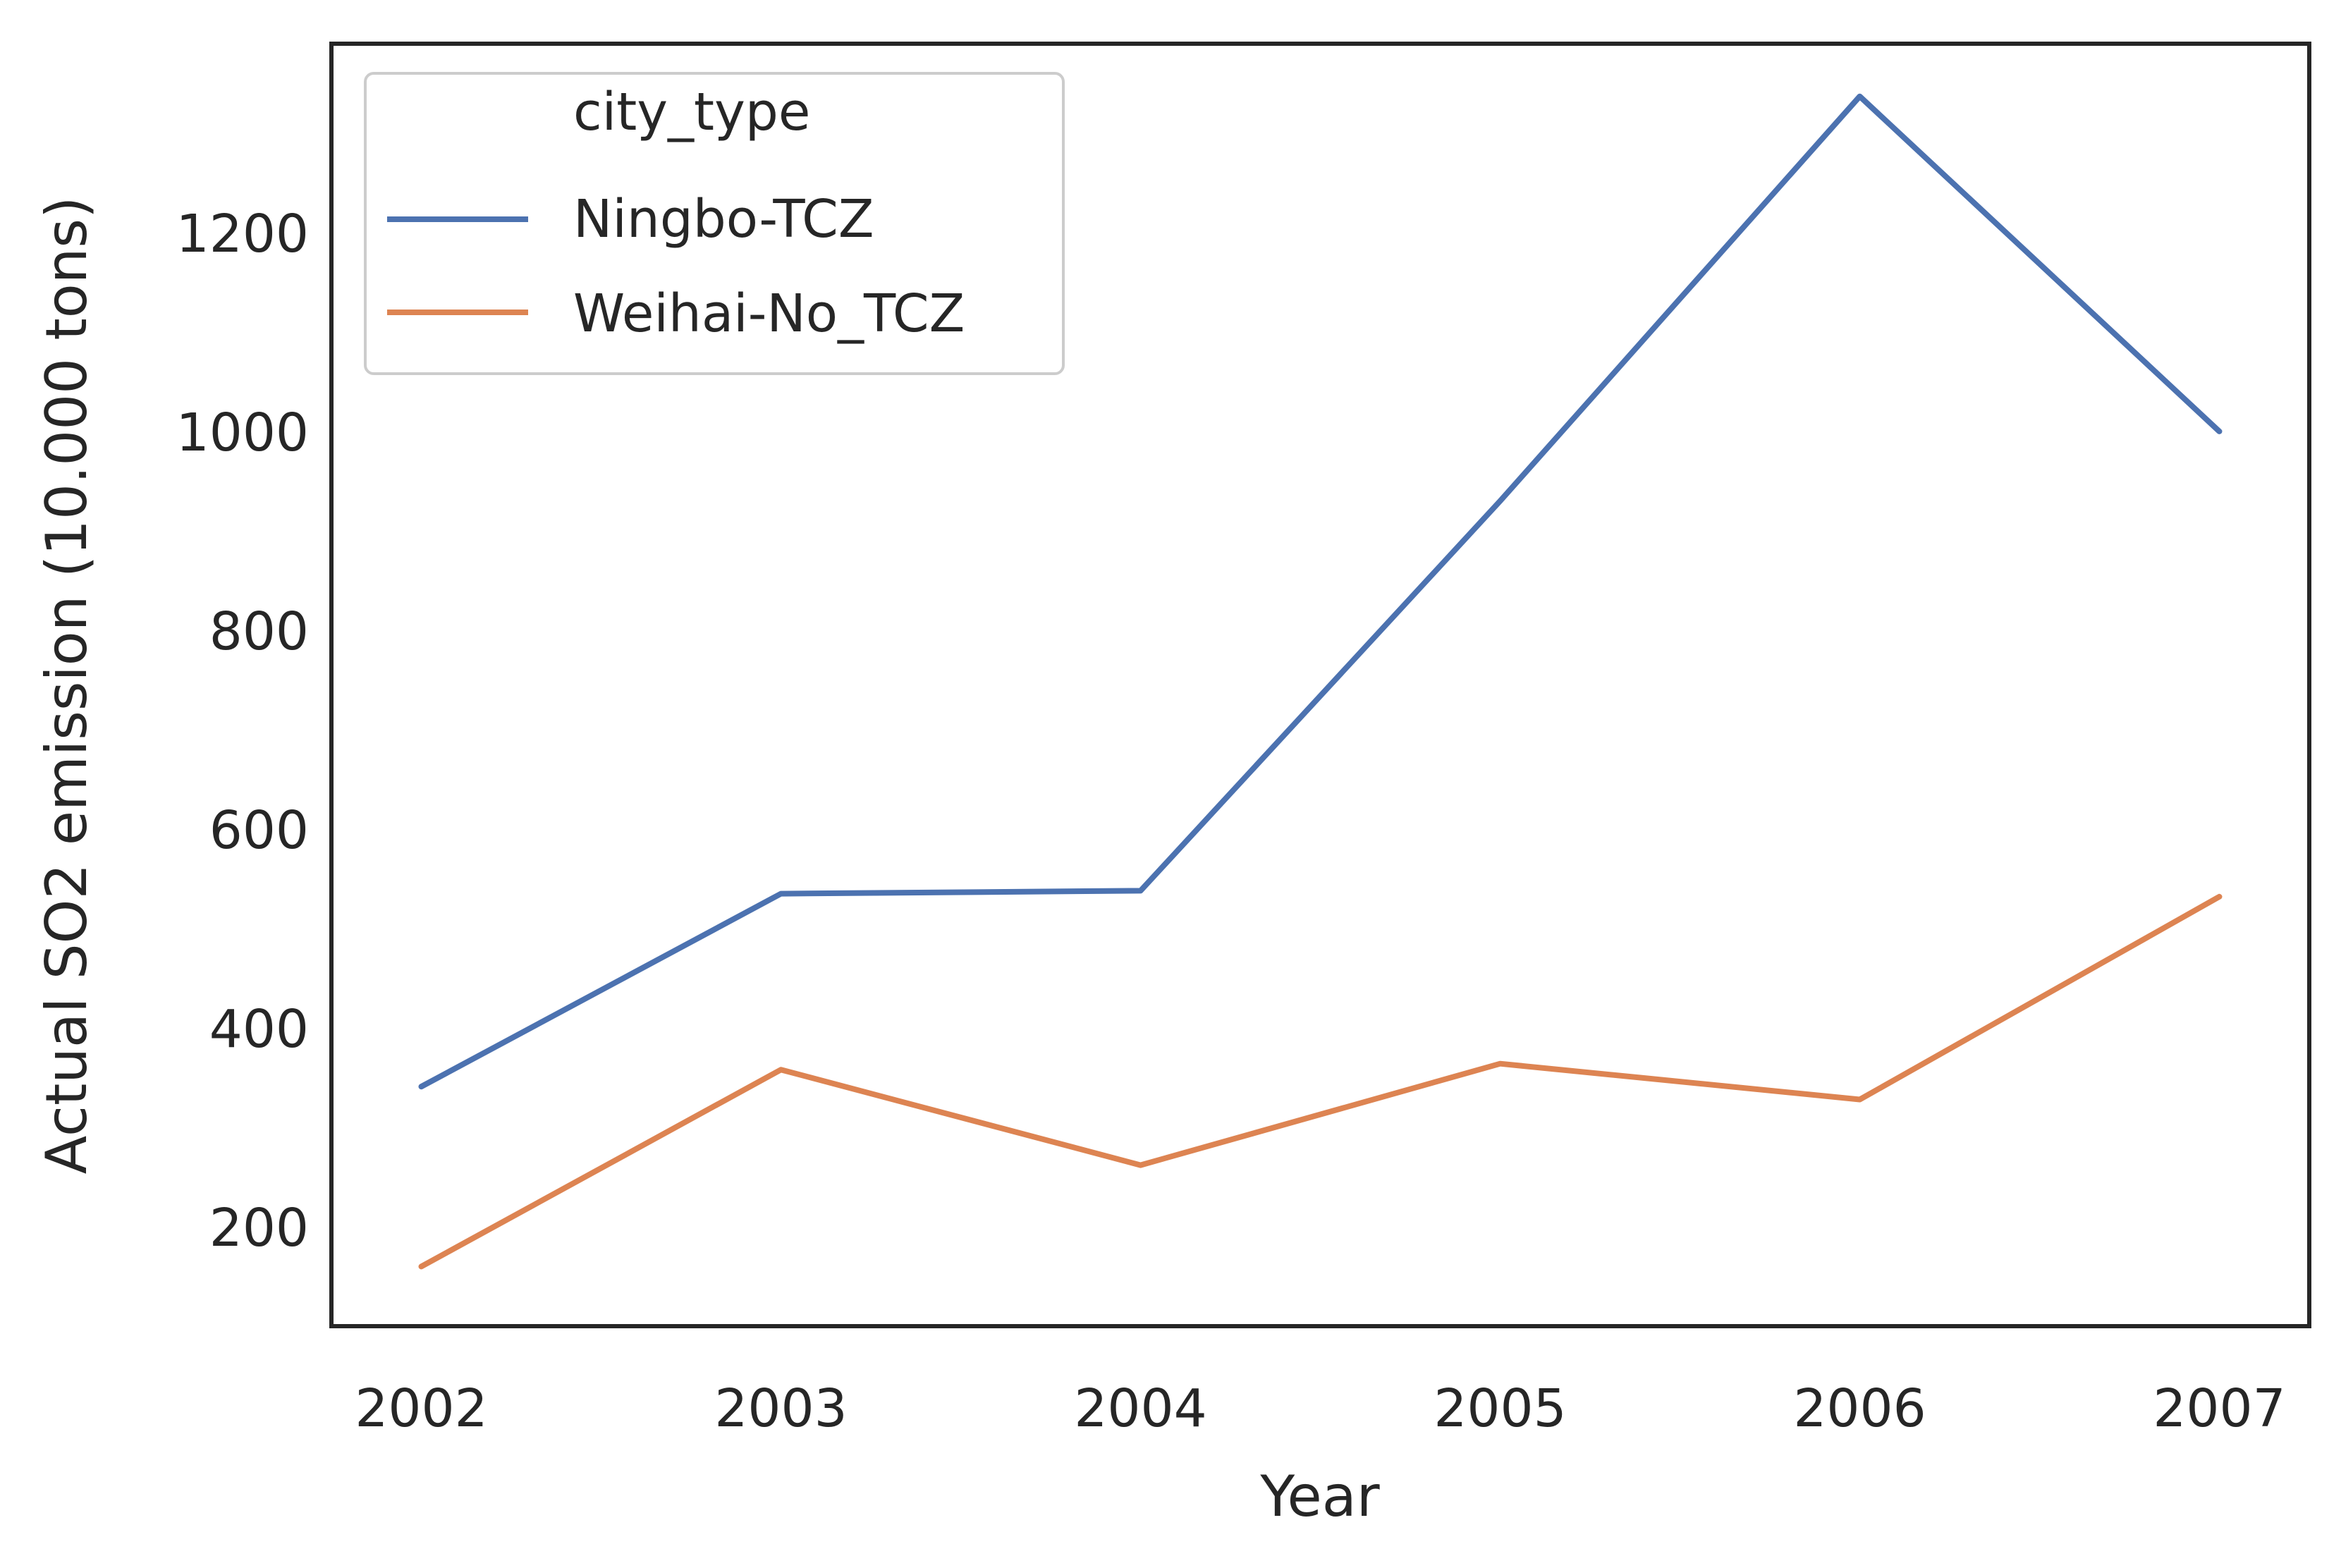 Image resolution: width=2341 pixels, height=1568 pixels. What do you see at coordinates (66, 686) in the screenshot?
I see `y-axis-label: Actual SO2 emission (10.000 tons)` at bounding box center [66, 686].